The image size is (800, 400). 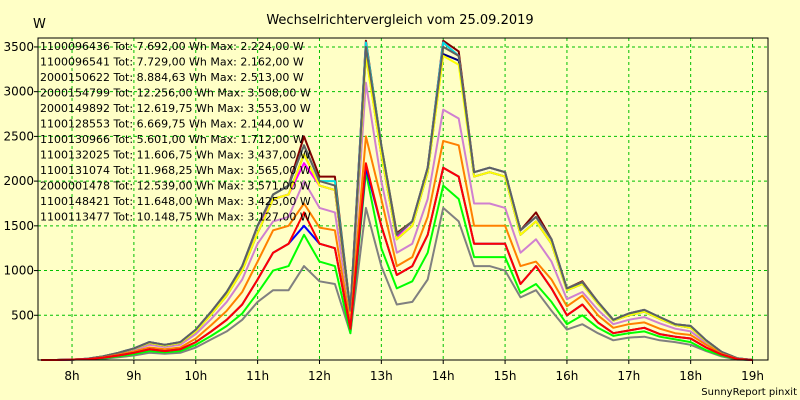 What do you see at coordinates (18, 271) in the screenshot?
I see `y-tick-label: 1000` at bounding box center [18, 271].